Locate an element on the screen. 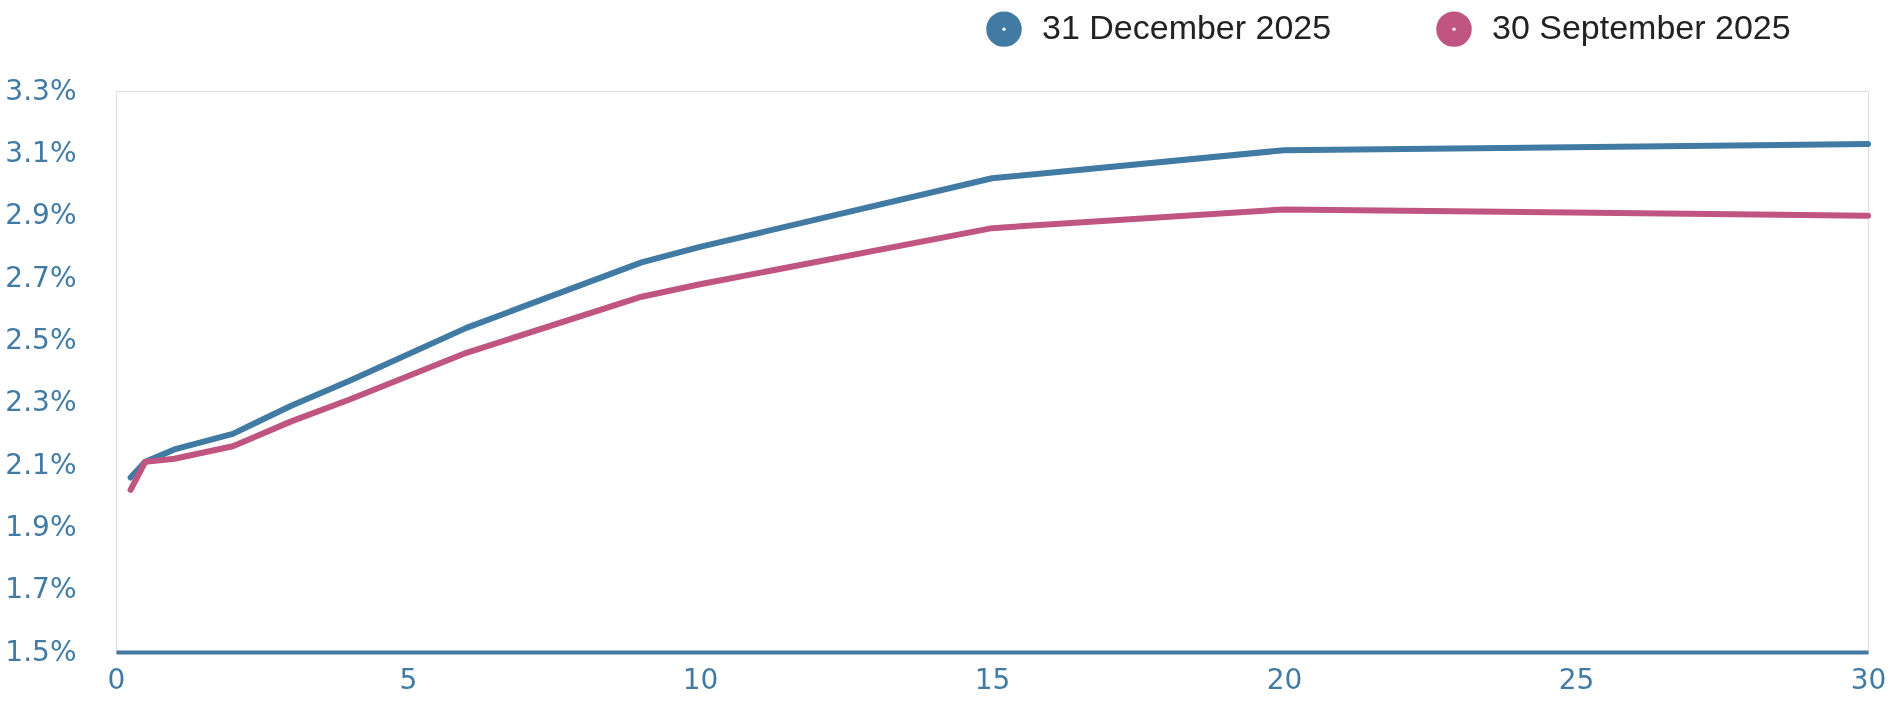  y-tick-label: 3.1% is located at coordinates (41, 152).